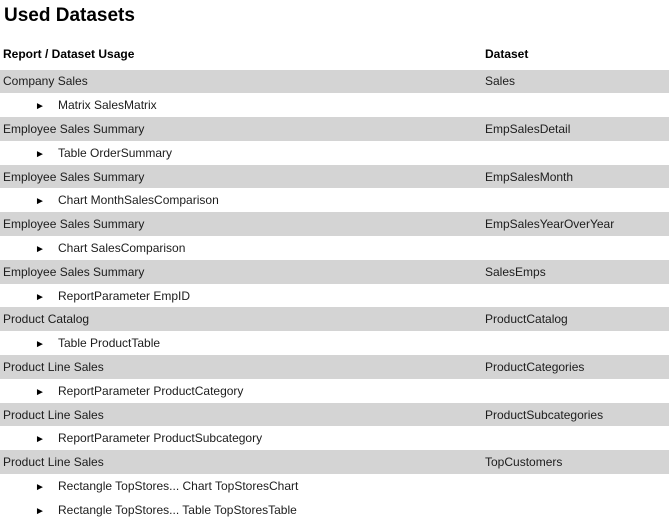  Describe the element at coordinates (334, 343) in the screenshot. I see `table-row-dataset-item: ► Table ProductTable` at that location.